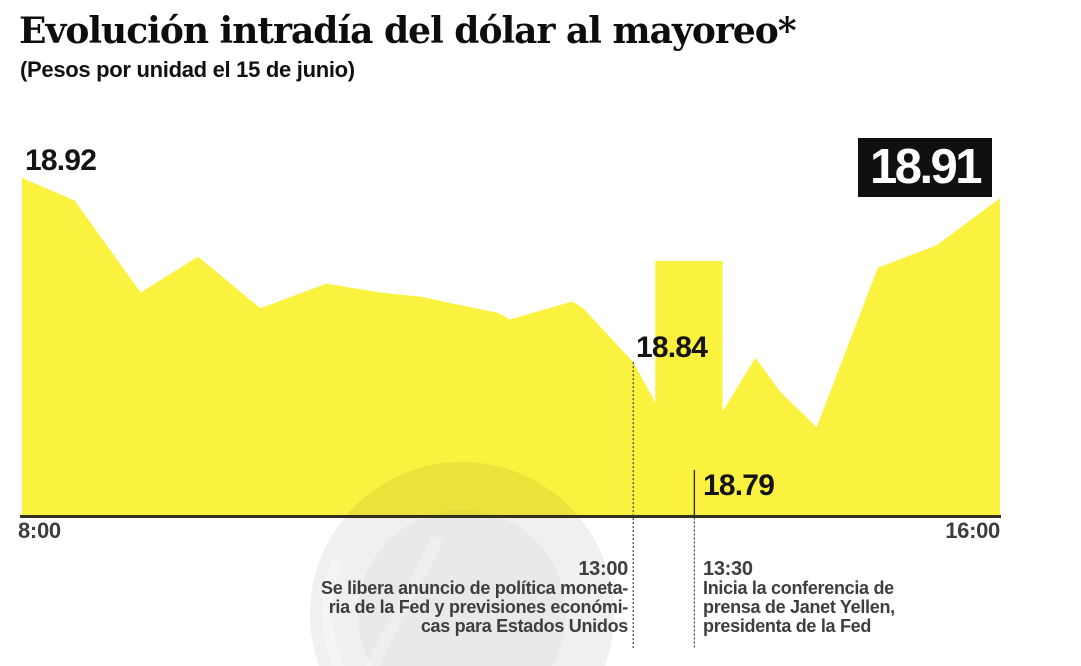 This screenshot has height=666, width=1081. I want to click on value-label-13-30: 18.79, so click(739, 485).